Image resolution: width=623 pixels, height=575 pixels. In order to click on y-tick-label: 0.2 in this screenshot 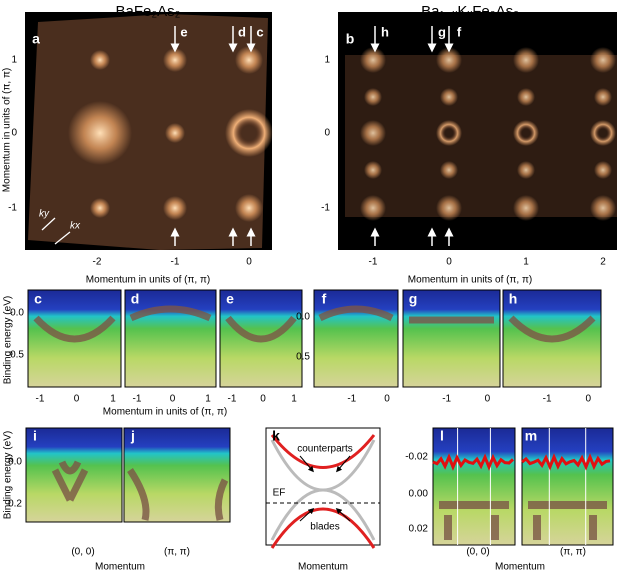, I will do `click(15, 504)`.